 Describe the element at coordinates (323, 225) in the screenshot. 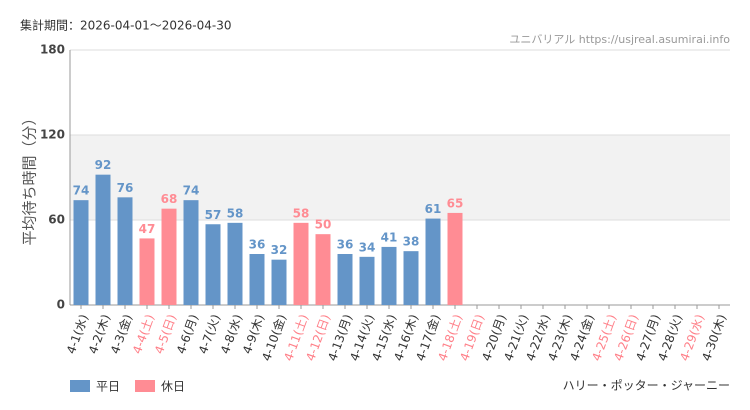

I see `value-label: 50` at that location.